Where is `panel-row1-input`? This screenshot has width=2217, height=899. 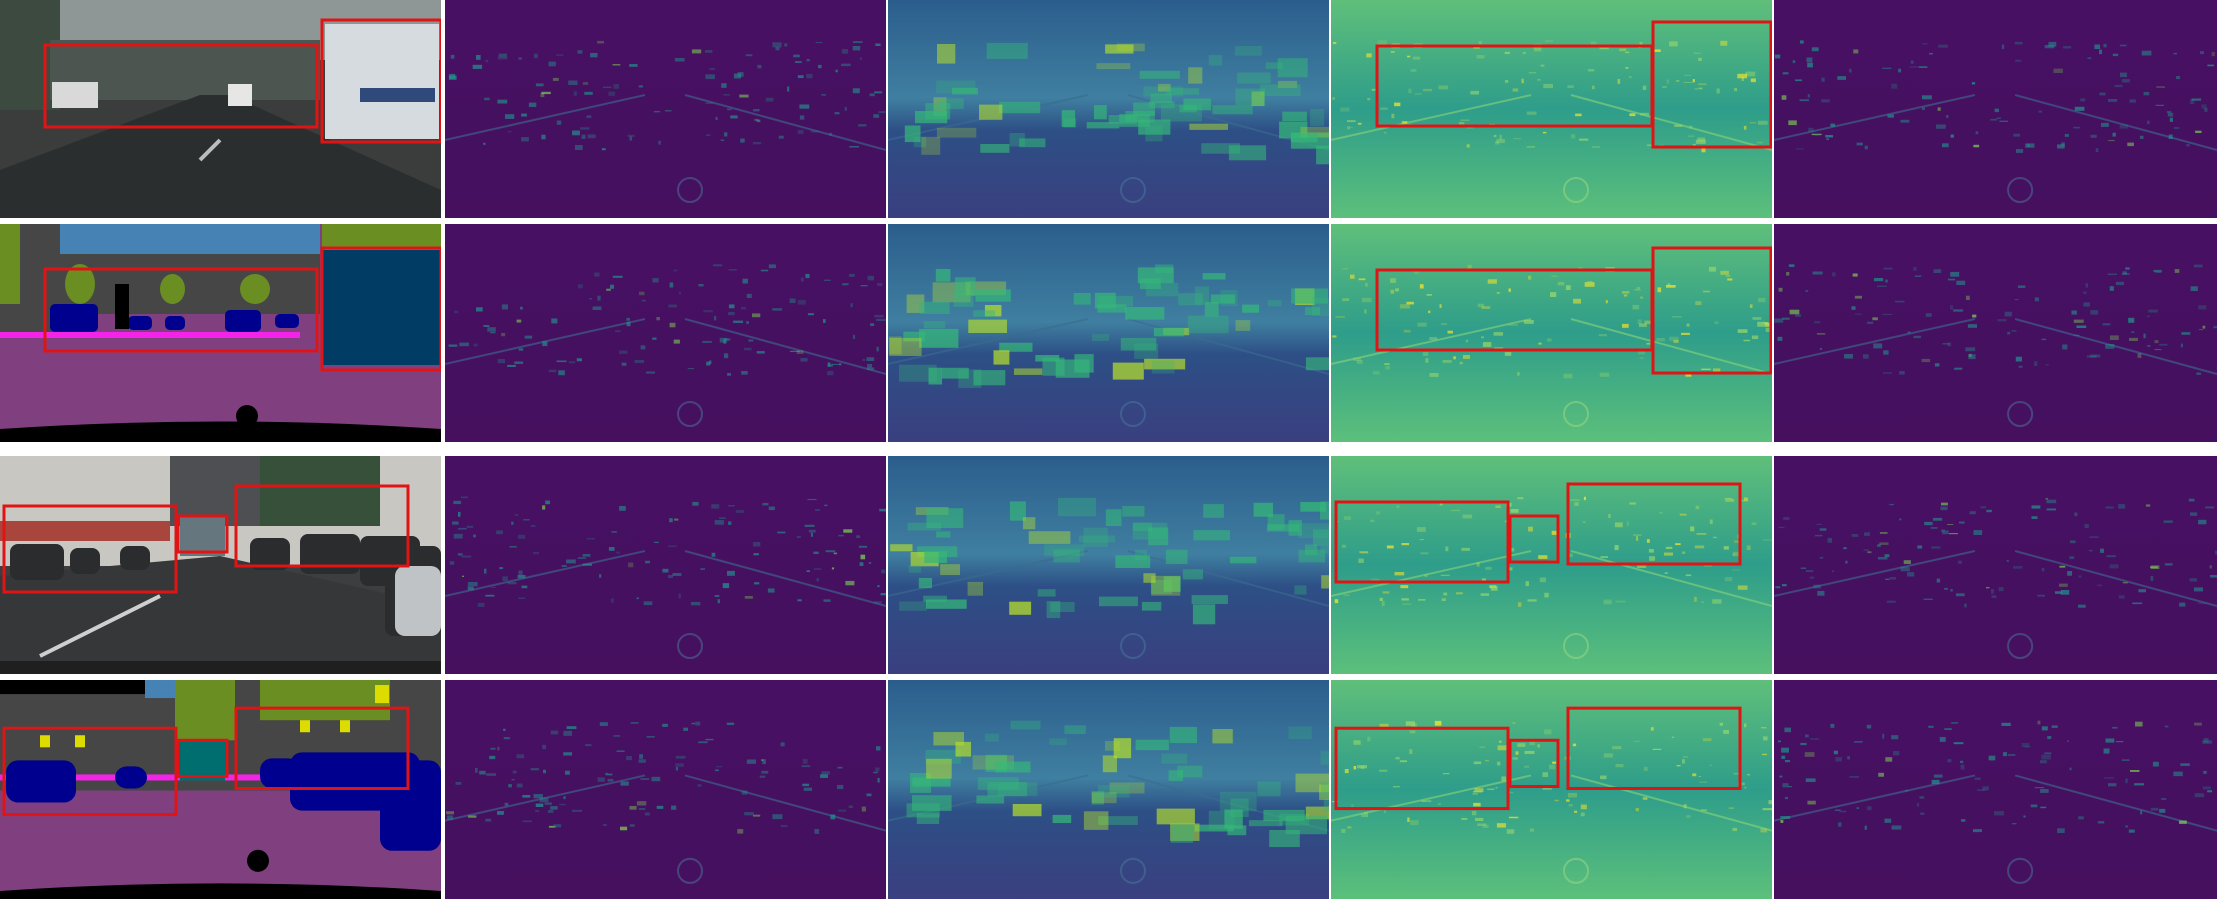
panel-row1-input is located at coordinates (220, 109).